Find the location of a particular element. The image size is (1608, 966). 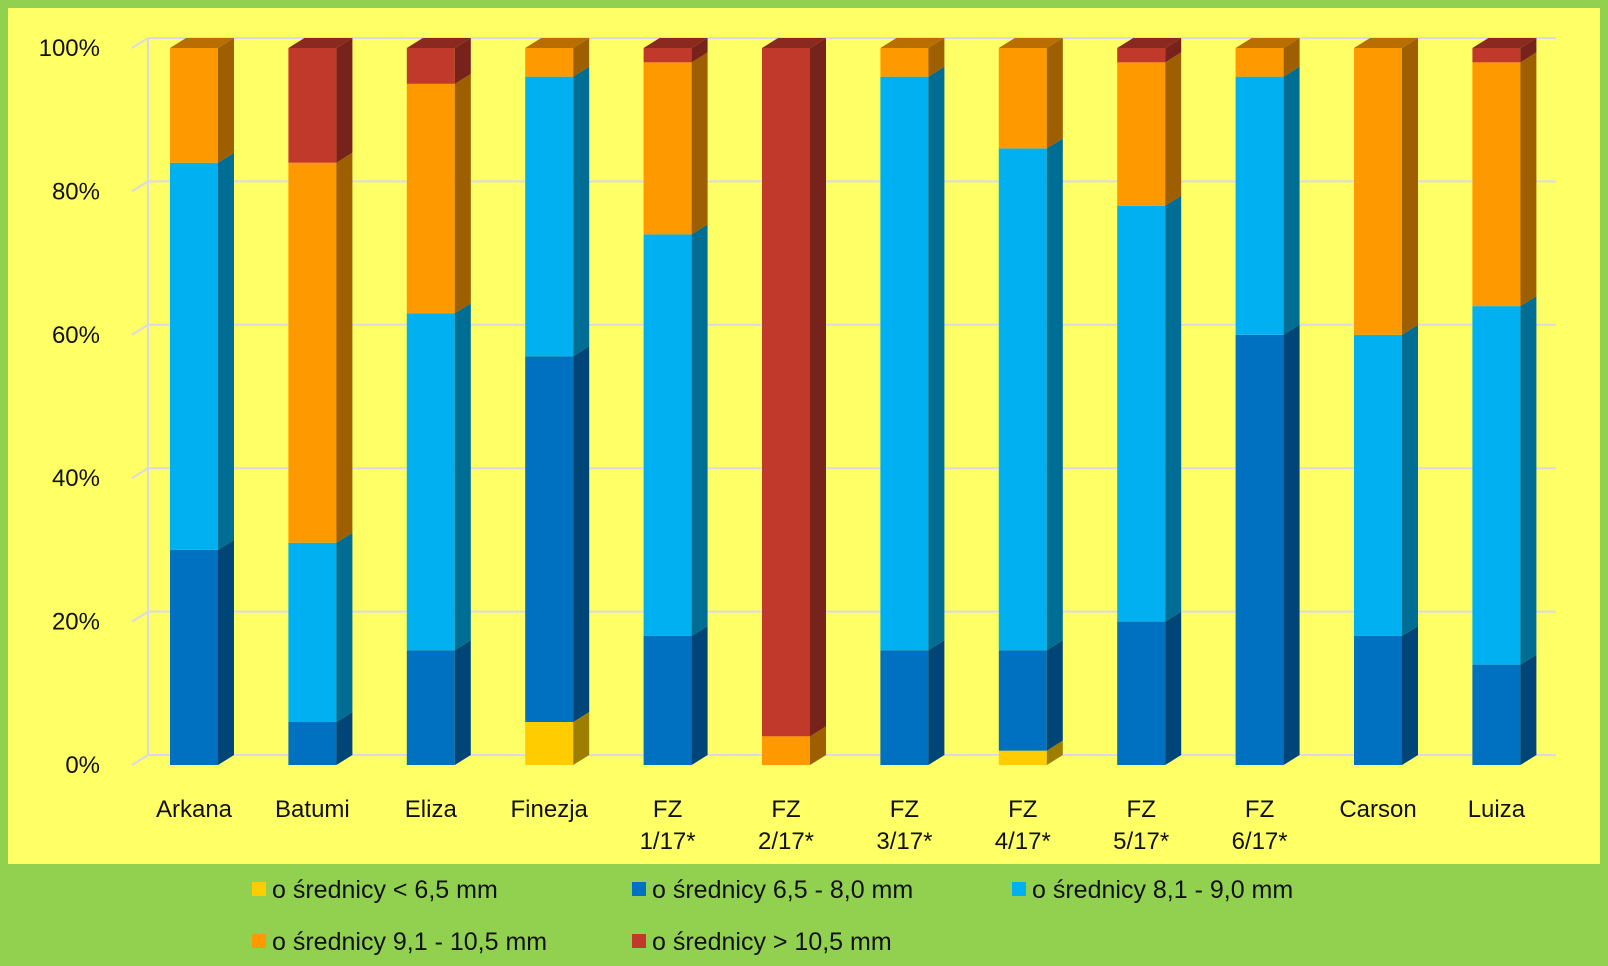

legend-label: o średnicy 9,1 - 10,5 mm is located at coordinates (409, 942).